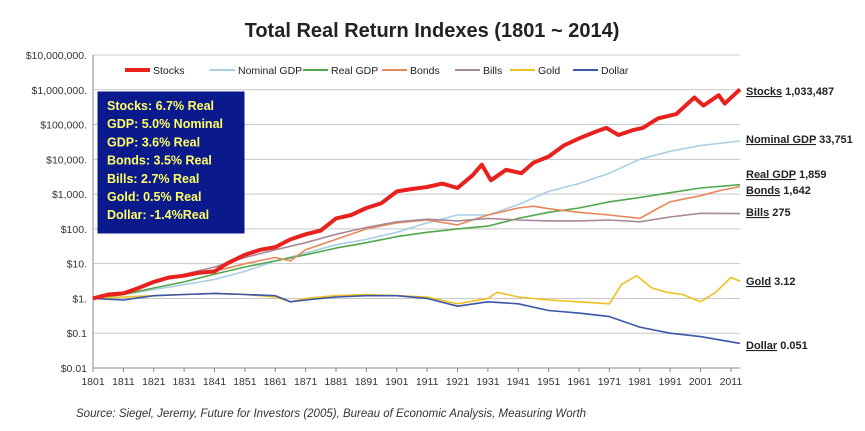  What do you see at coordinates (416, 318) in the screenshot?
I see `series-line-dollar` at bounding box center [416, 318].